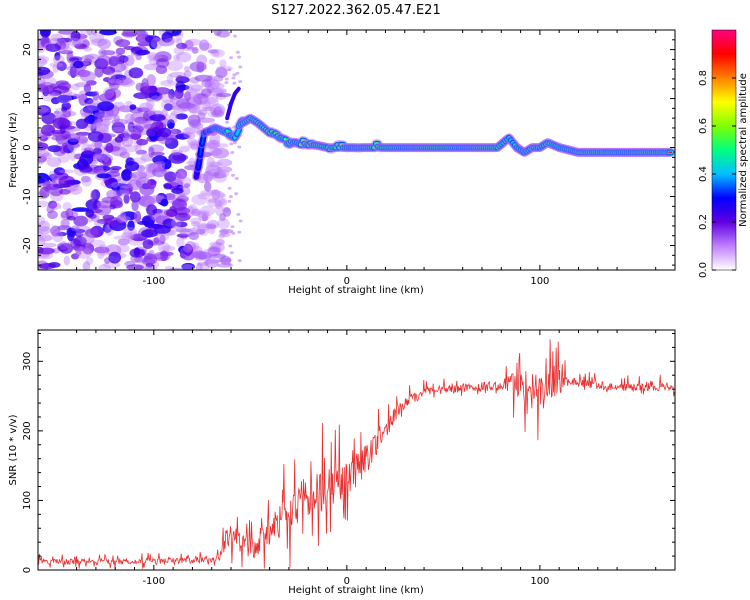  I want to click on colorbar-gradient, so click(724, 150).